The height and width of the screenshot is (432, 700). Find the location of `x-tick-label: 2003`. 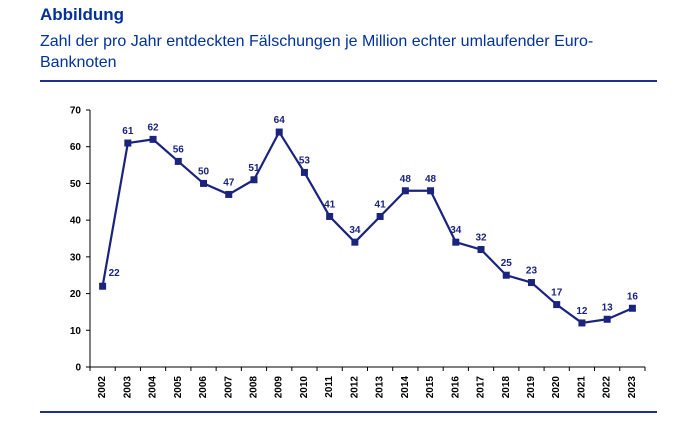

x-tick-label: 2003 is located at coordinates (127, 387).